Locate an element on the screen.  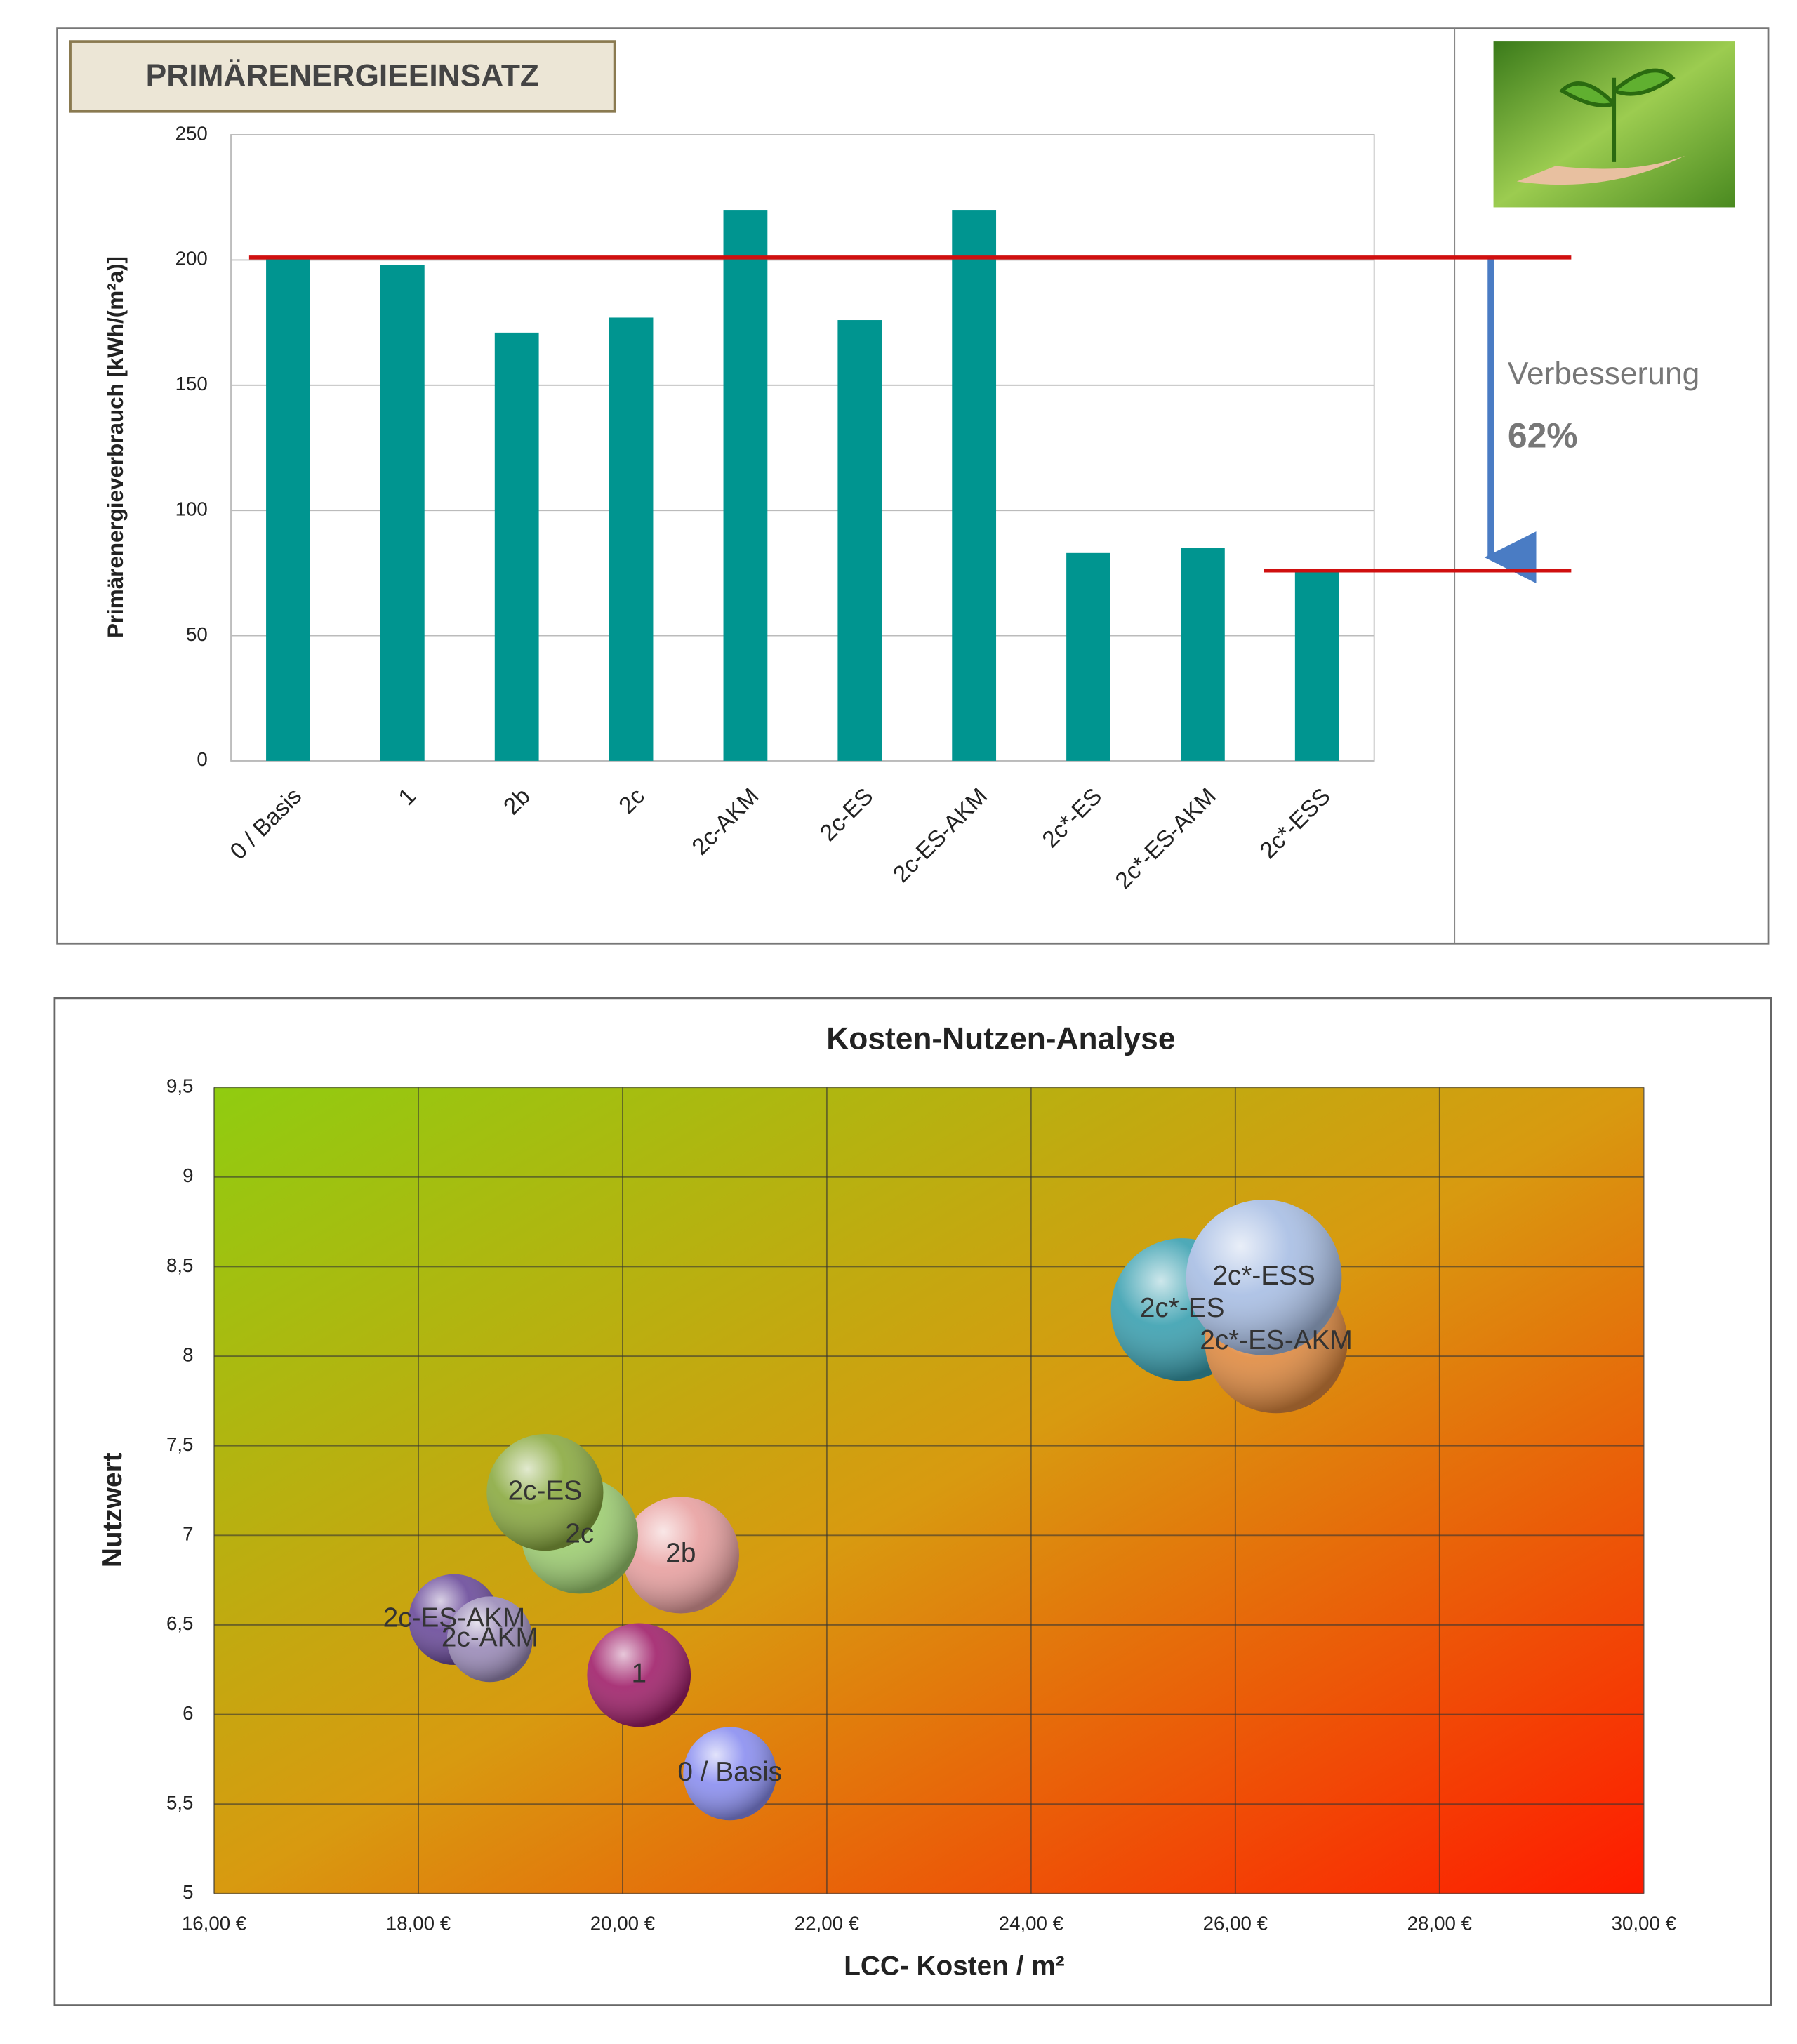
bubble-label: 2c*-ES is located at coordinates (1182, 1308).